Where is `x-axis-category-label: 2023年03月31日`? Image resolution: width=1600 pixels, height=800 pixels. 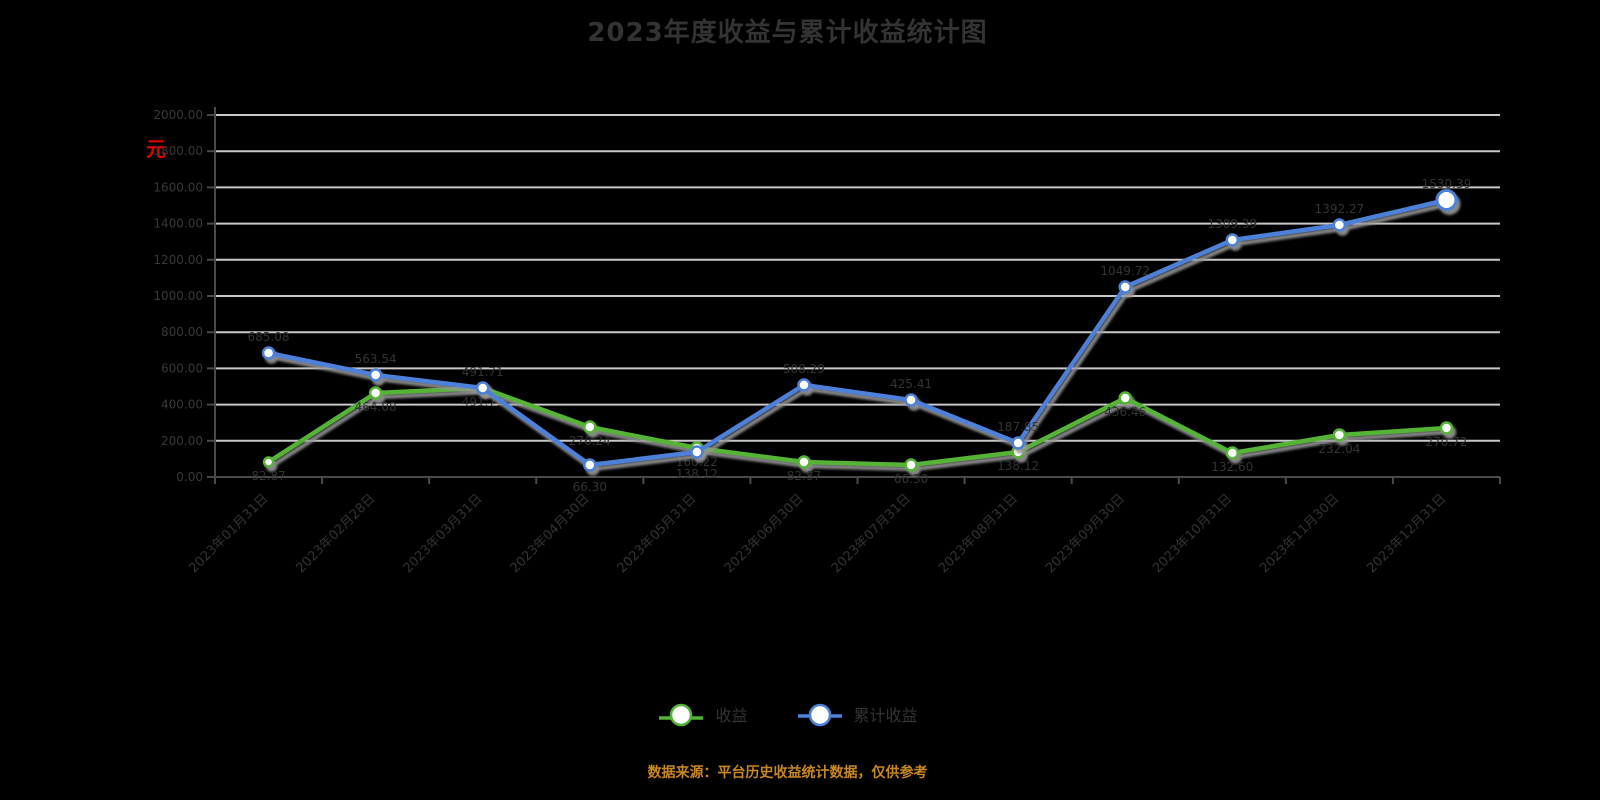 x-axis-category-label: 2023年03月31日 is located at coordinates (443, 533).